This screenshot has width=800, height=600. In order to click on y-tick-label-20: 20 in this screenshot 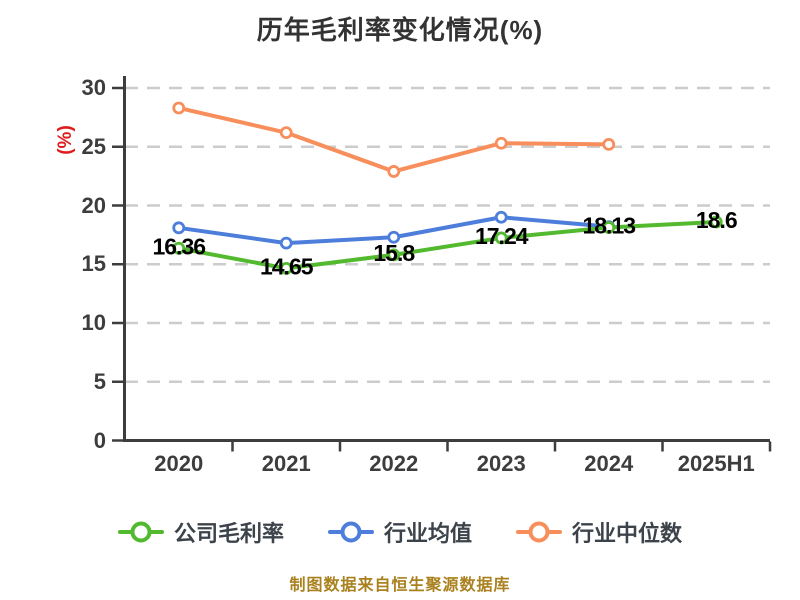, I will do `click(93, 205)`.